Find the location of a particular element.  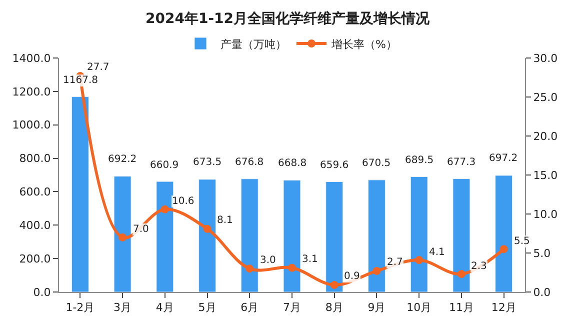

data-label: 673.5 is located at coordinates (207, 162).